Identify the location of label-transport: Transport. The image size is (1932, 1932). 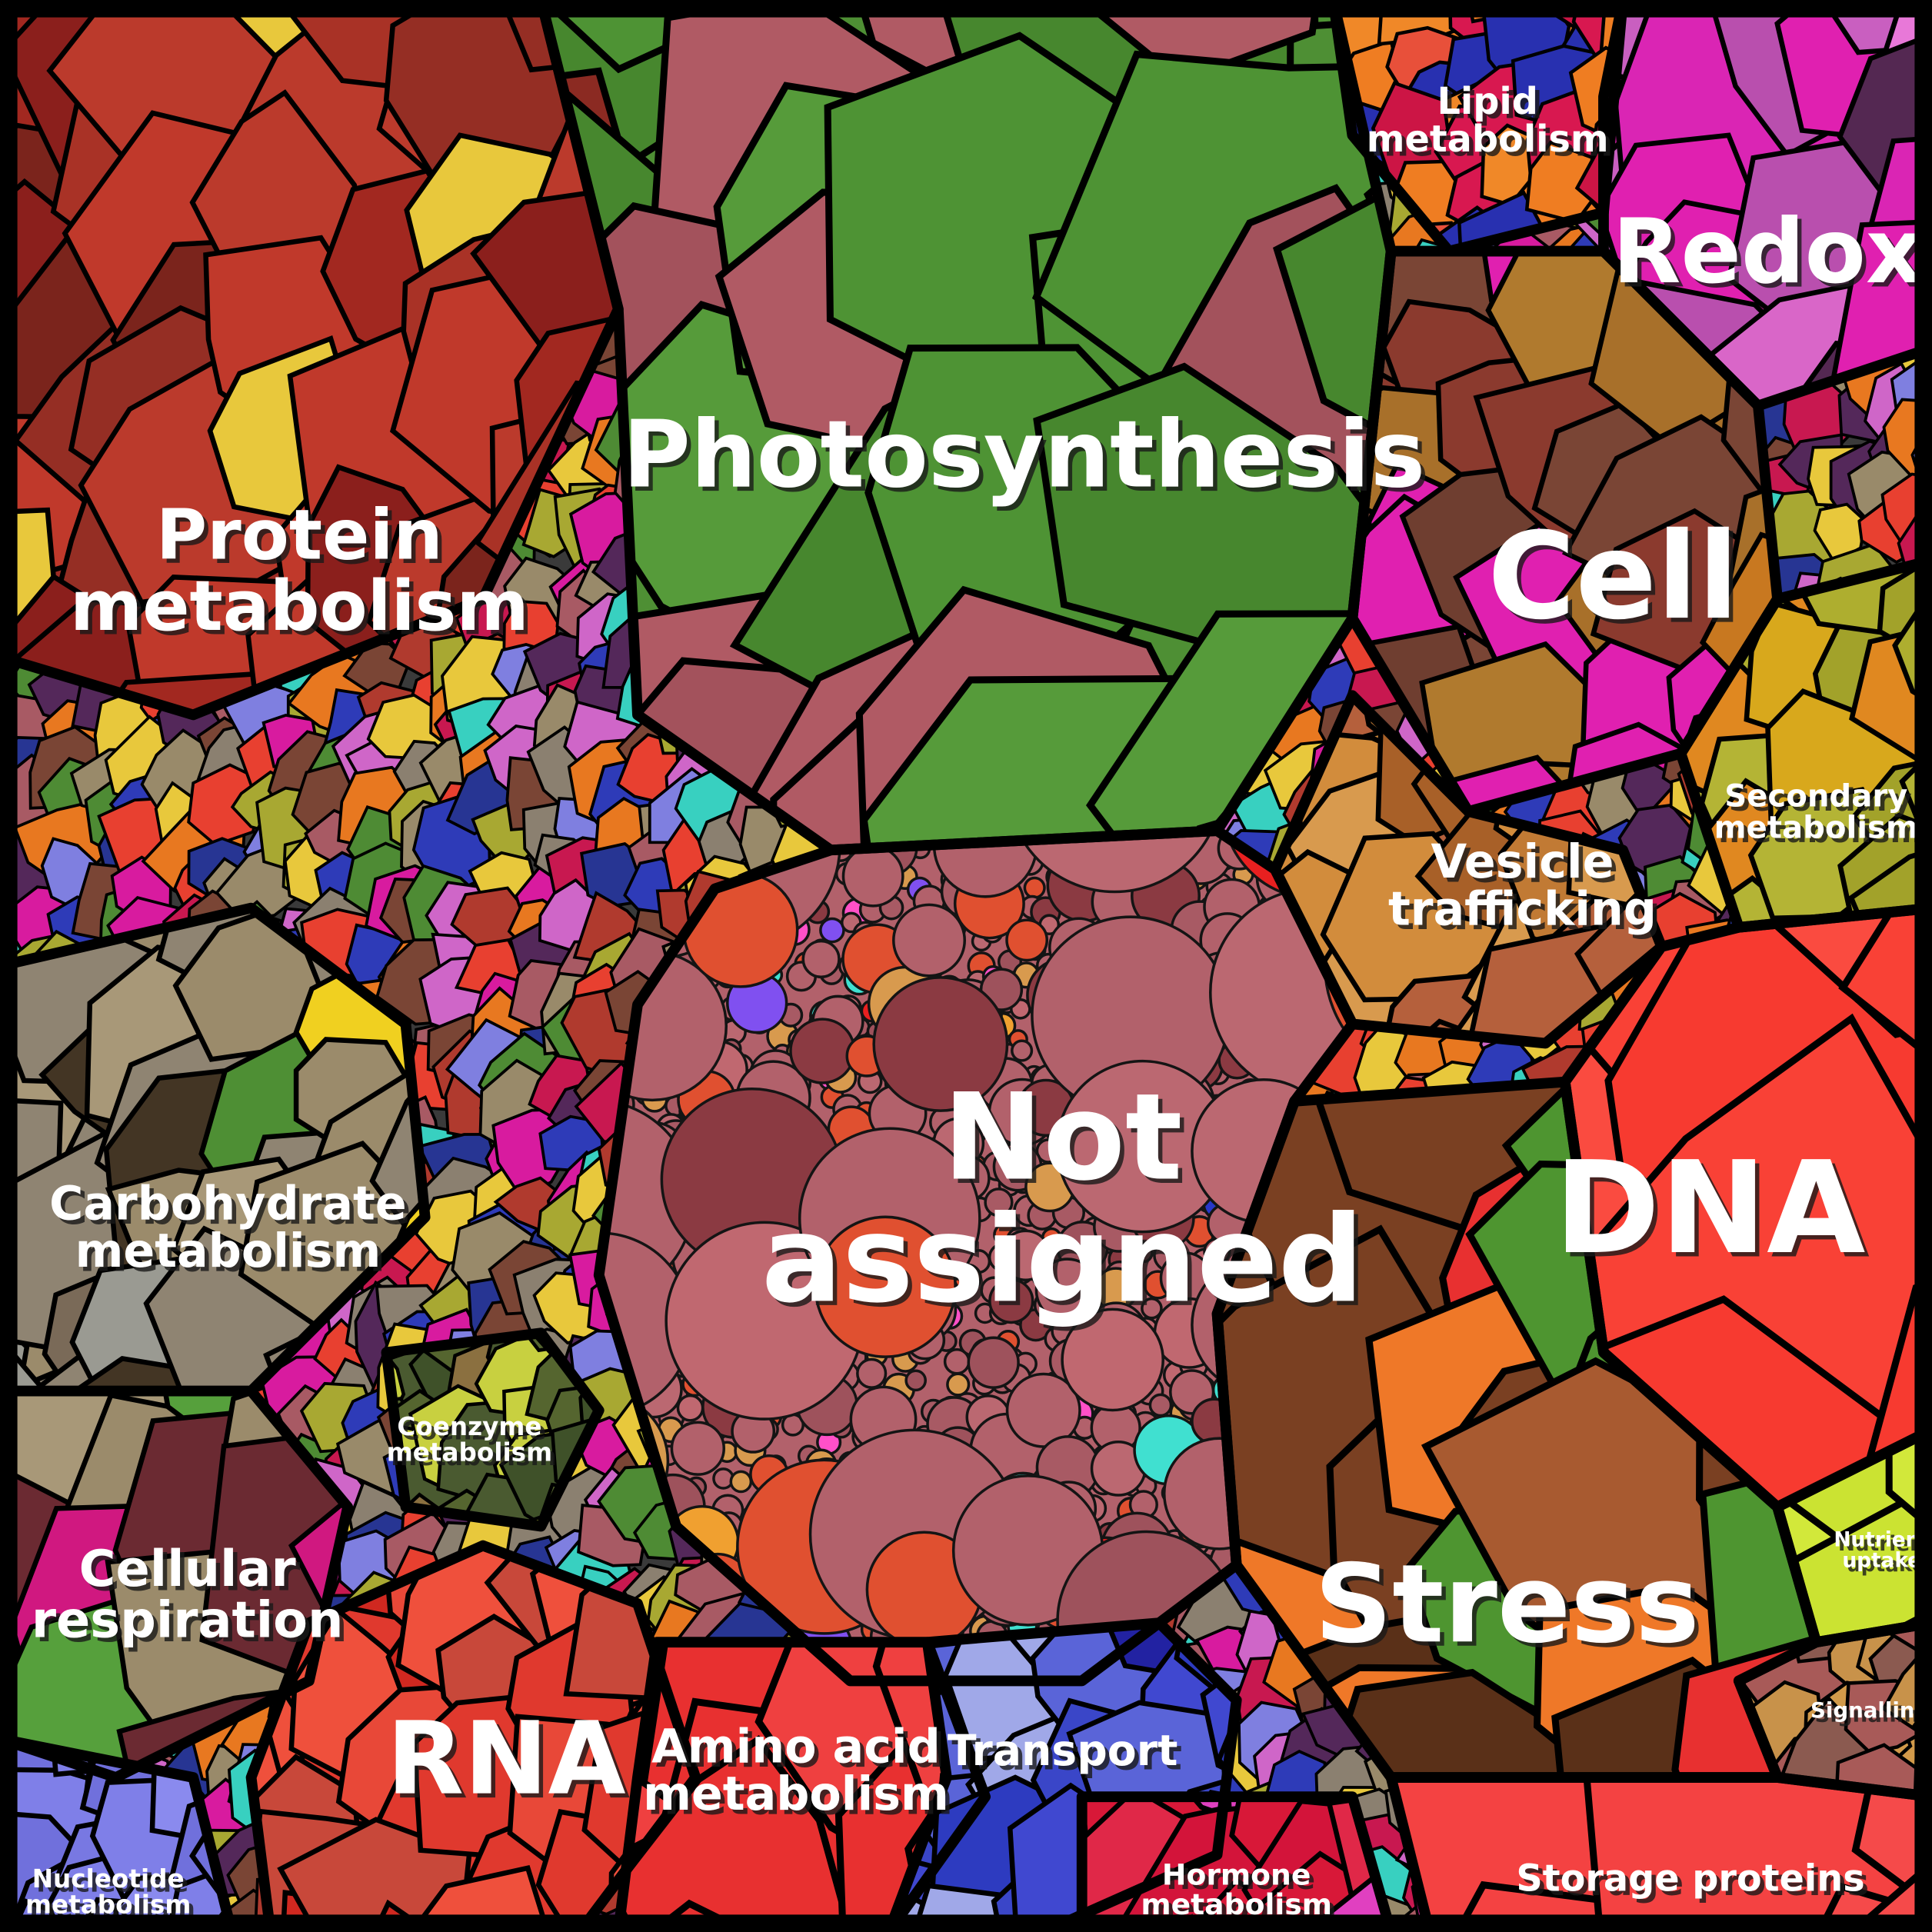
(1063, 1751).